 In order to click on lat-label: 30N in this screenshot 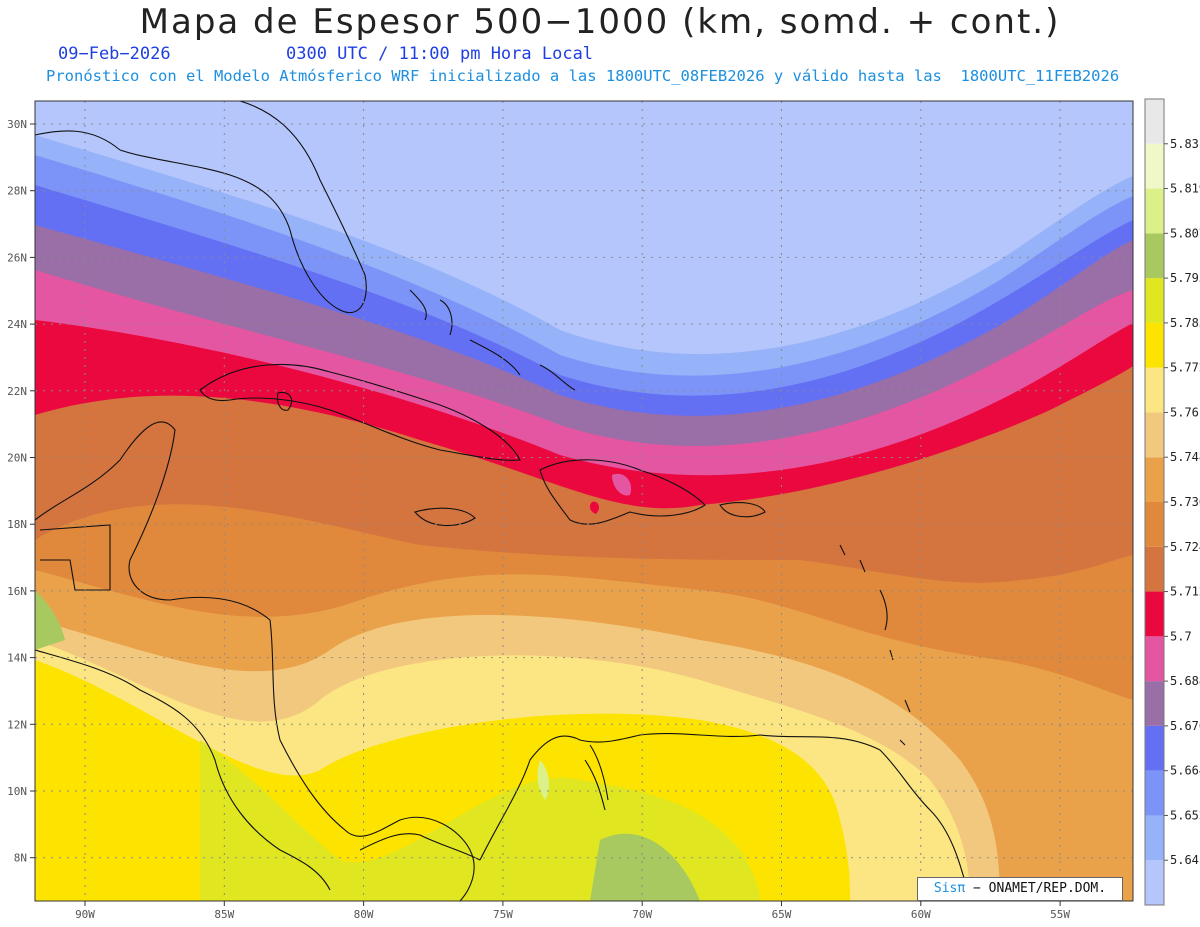, I will do `click(17, 124)`.